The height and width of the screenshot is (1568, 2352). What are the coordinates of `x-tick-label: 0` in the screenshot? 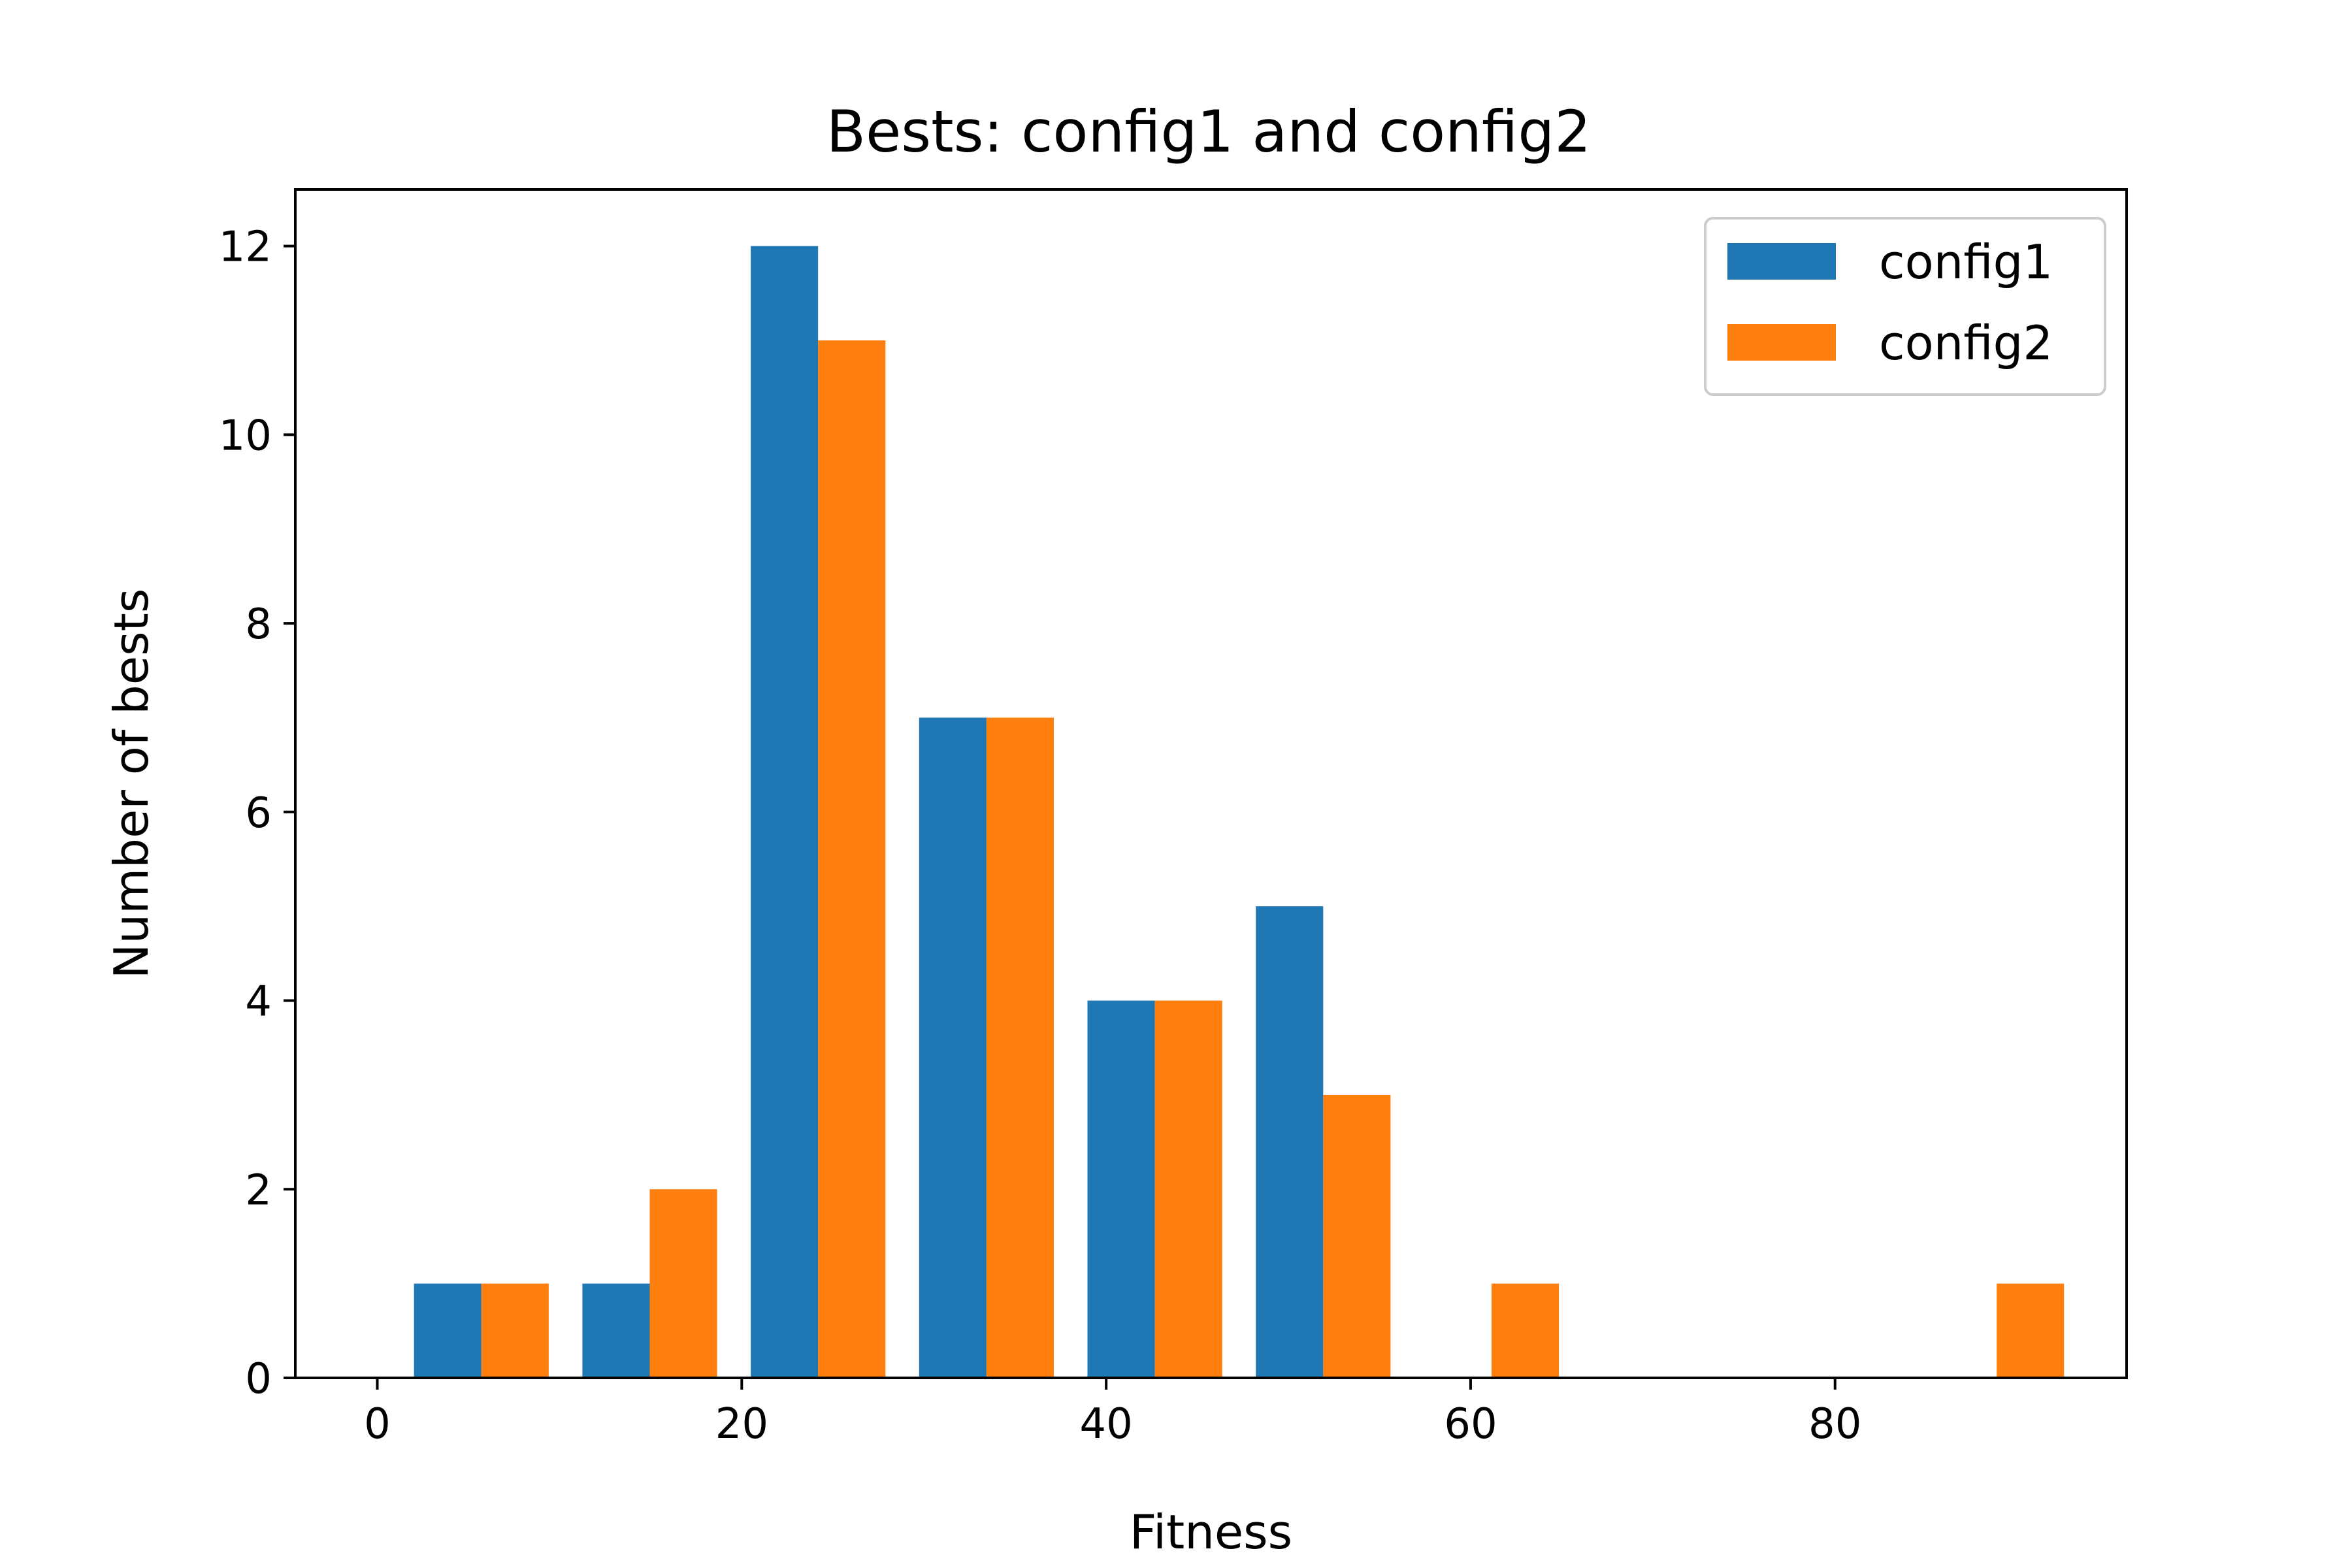 It's located at (377, 1424).